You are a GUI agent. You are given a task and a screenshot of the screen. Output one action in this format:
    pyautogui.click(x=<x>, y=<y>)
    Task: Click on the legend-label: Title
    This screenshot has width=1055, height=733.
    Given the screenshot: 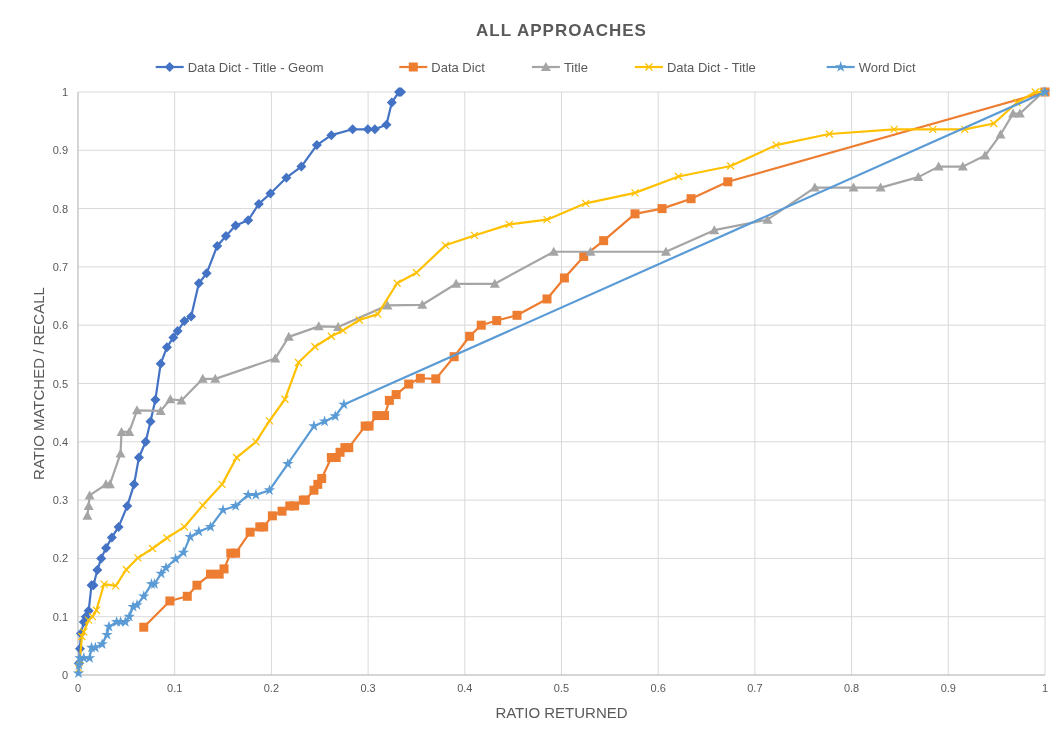 What is the action you would take?
    pyautogui.click(x=575, y=67)
    